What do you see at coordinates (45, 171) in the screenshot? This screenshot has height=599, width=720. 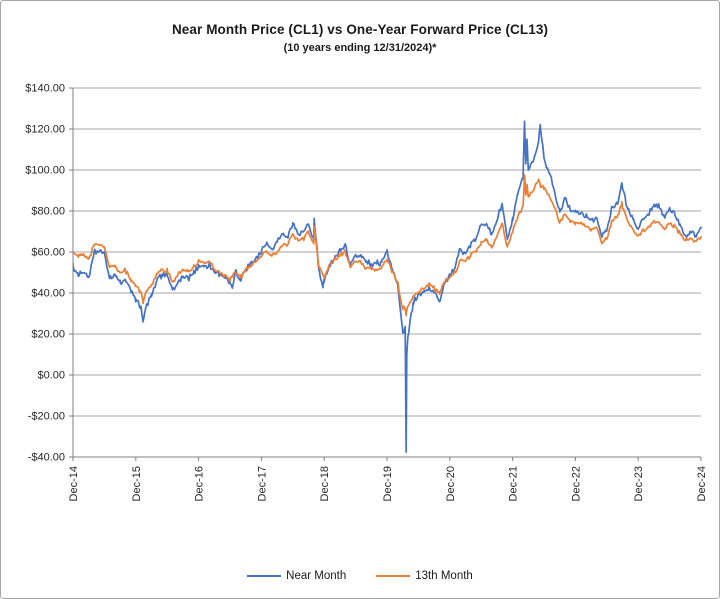 I see `y-tick-label: $100.00` at bounding box center [45, 171].